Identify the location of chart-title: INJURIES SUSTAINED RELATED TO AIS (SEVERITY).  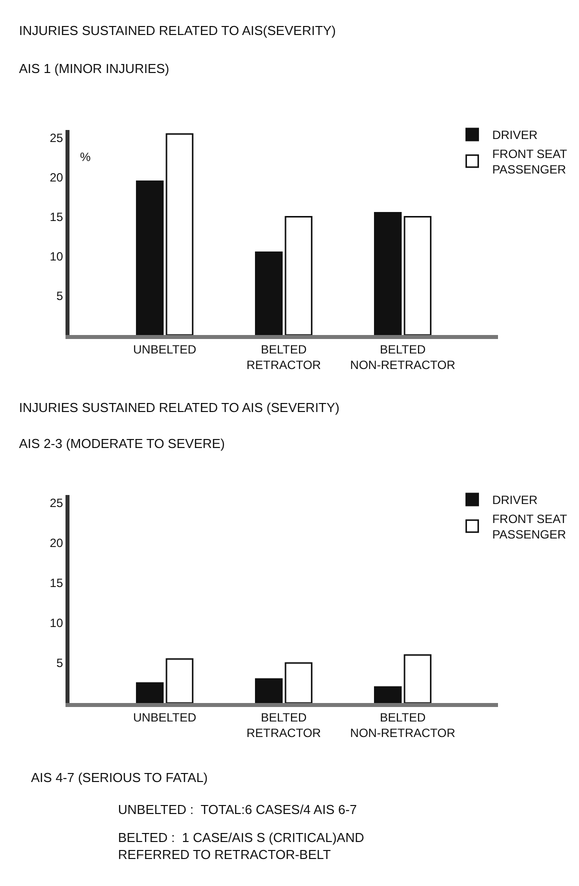
(179, 407).